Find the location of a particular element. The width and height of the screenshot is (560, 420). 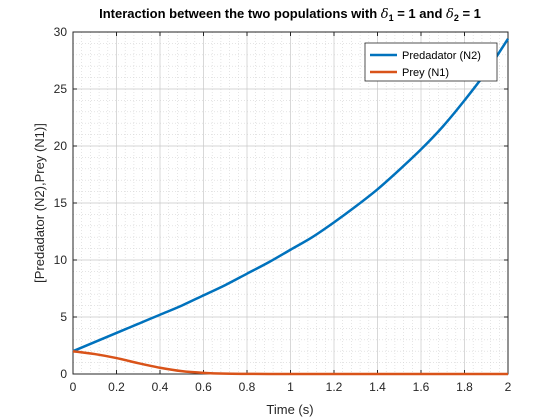

x-axis-label: Time (s) is located at coordinates (289, 409).